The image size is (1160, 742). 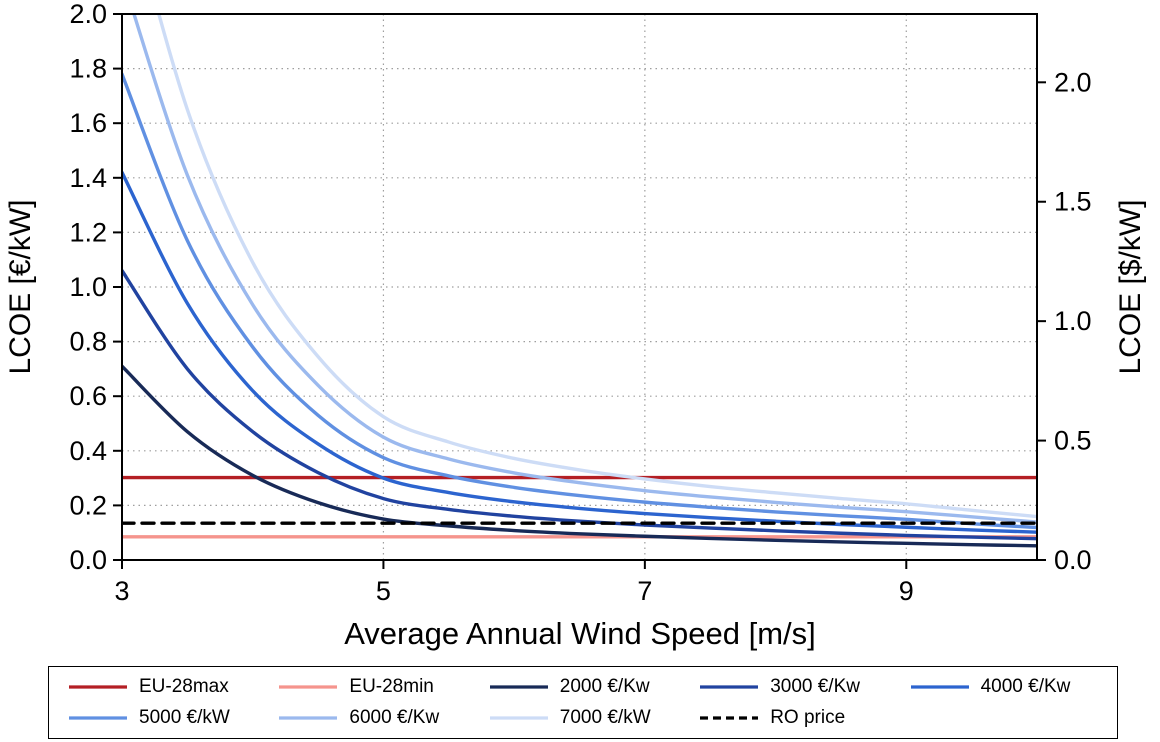 I want to click on y-left-tick-label: 0.2, so click(x=88, y=505).